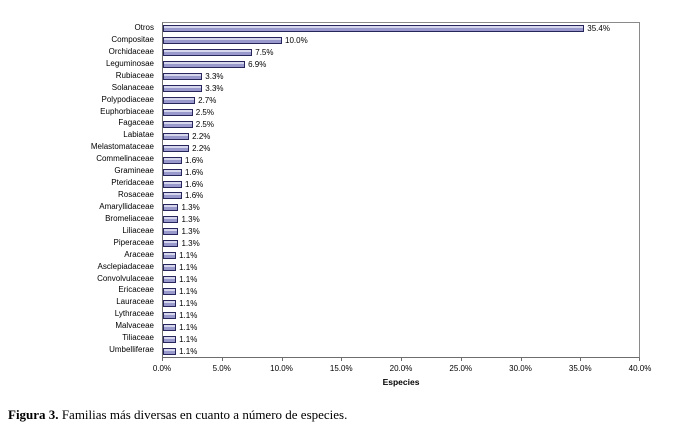 The height and width of the screenshot is (438, 682). What do you see at coordinates (133, 242) in the screenshot?
I see `category-label: Piperaceae` at bounding box center [133, 242].